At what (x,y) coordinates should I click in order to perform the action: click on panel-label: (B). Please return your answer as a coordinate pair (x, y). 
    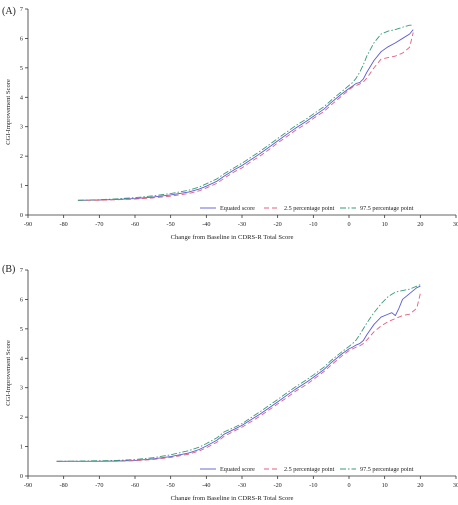
    Looking at the image, I should click on (8, 269).